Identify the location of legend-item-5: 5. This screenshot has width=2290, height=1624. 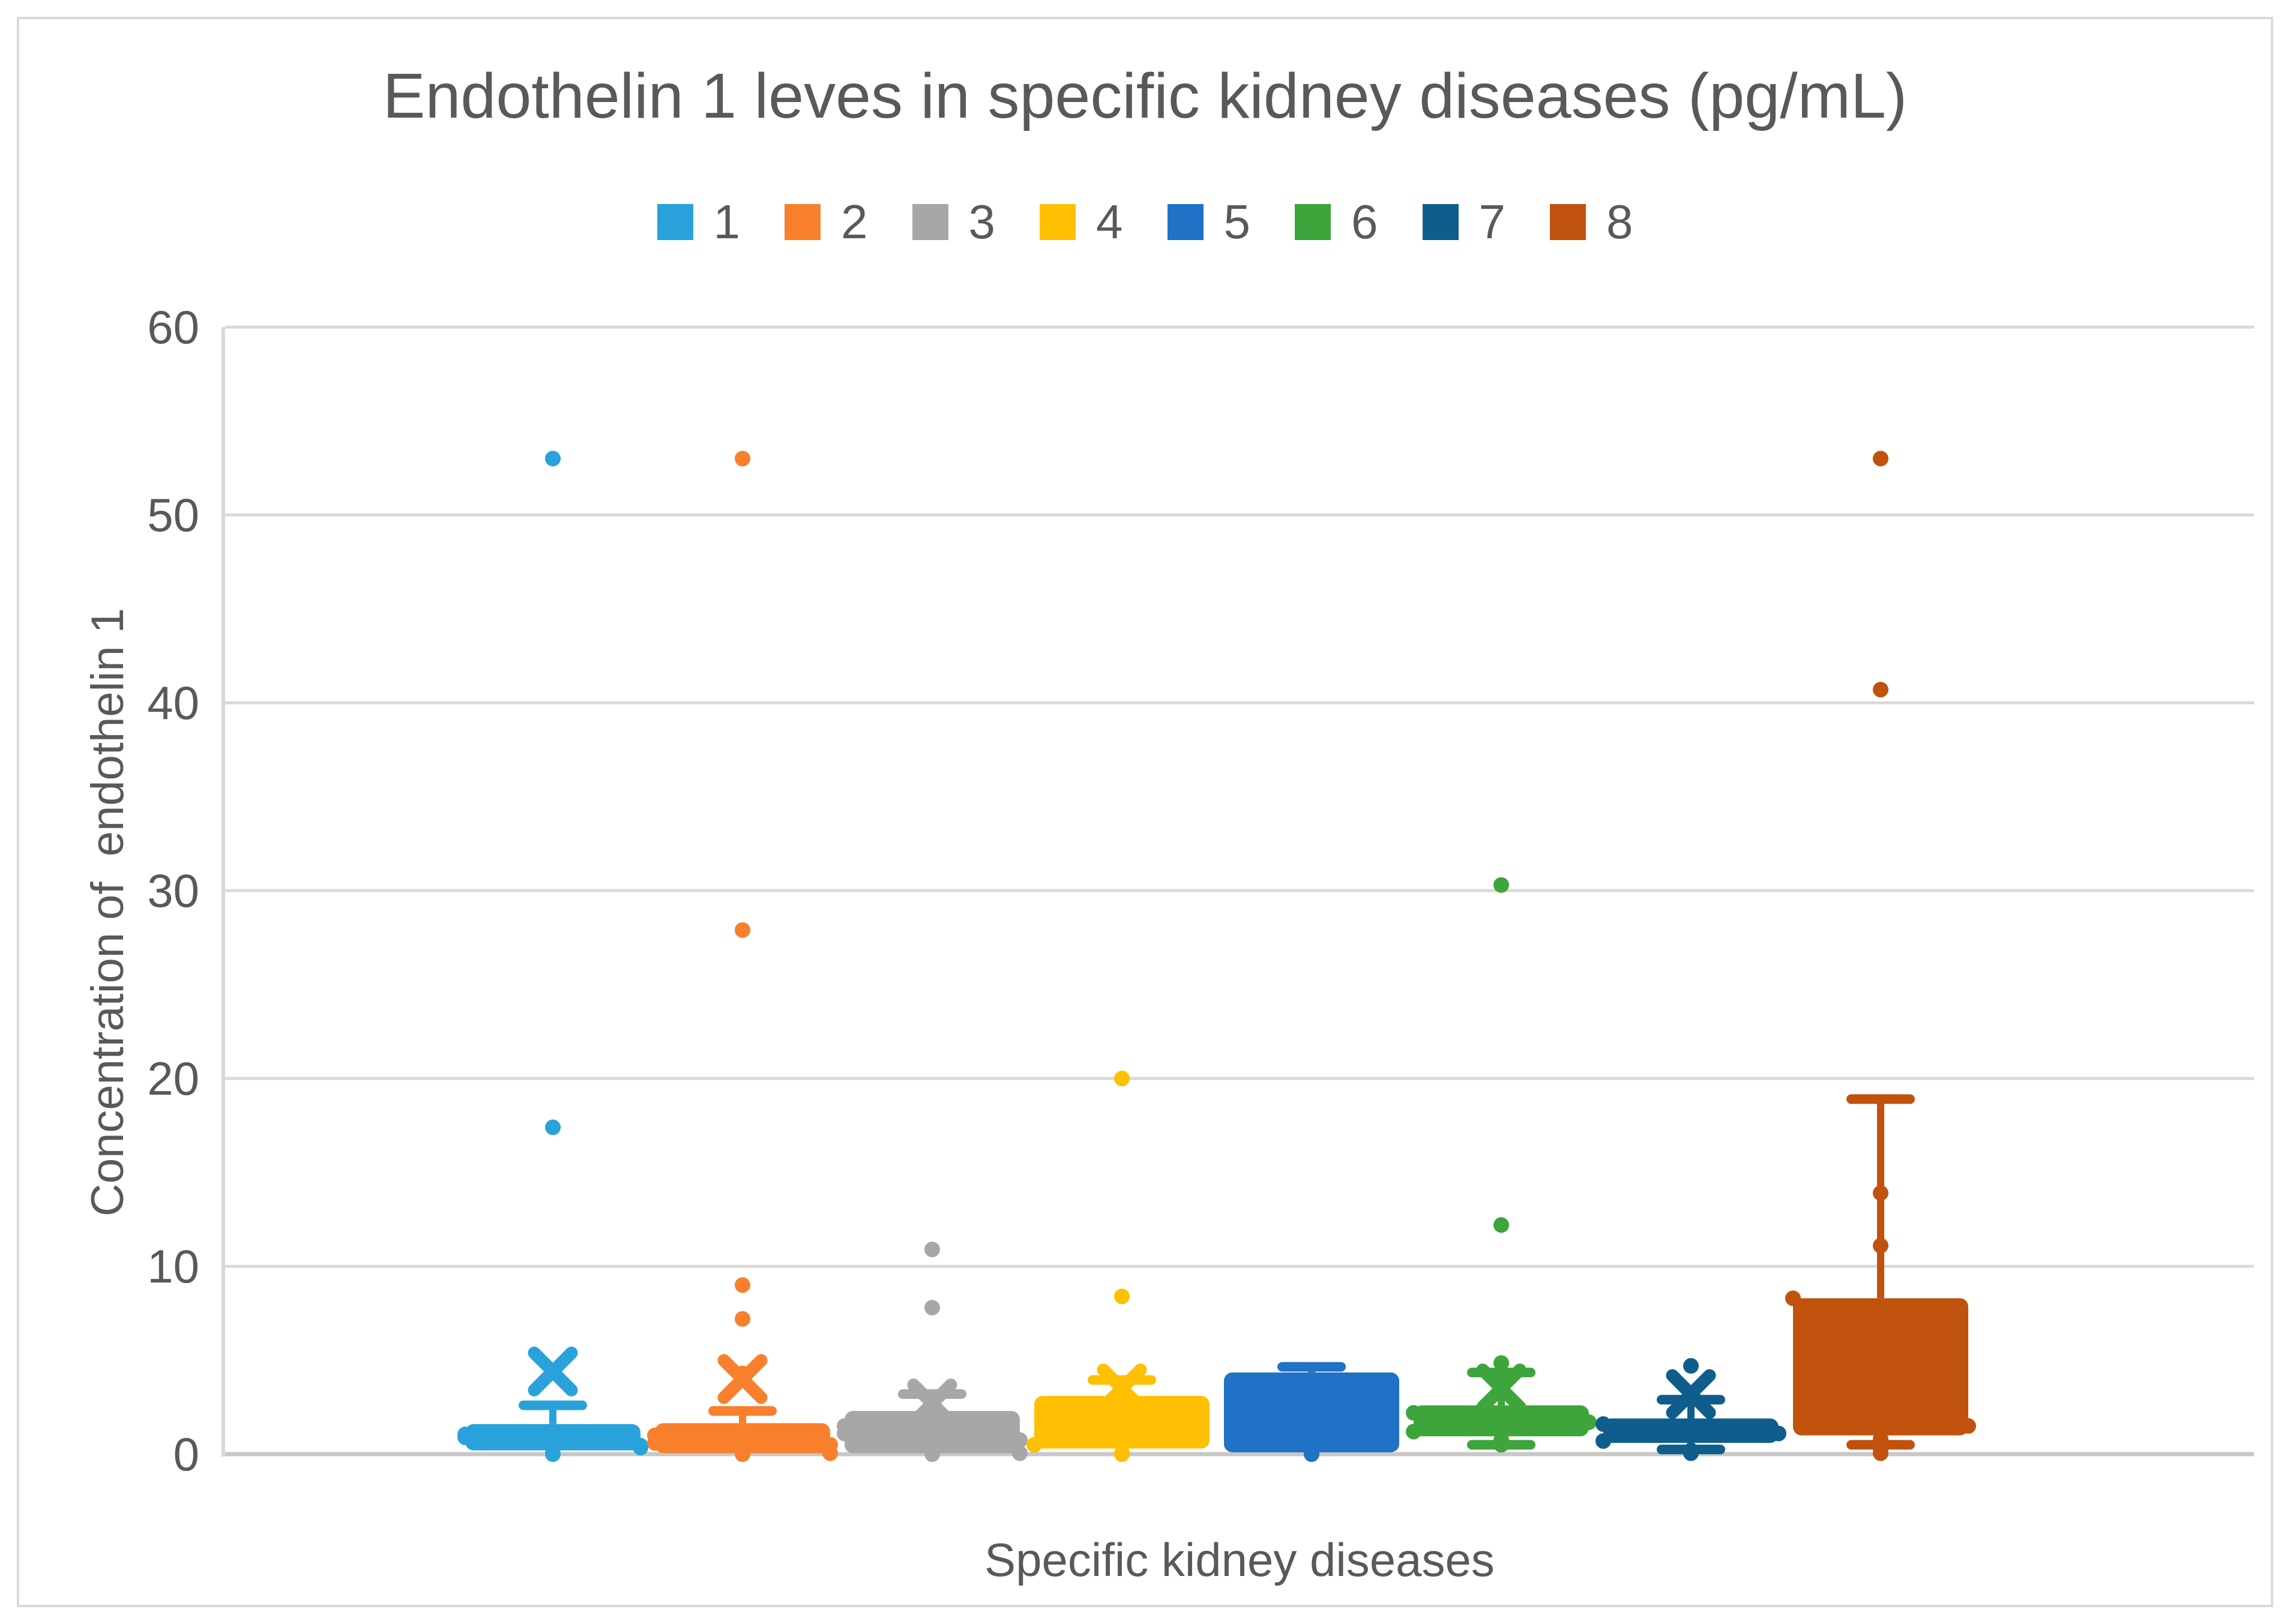
(1209, 221).